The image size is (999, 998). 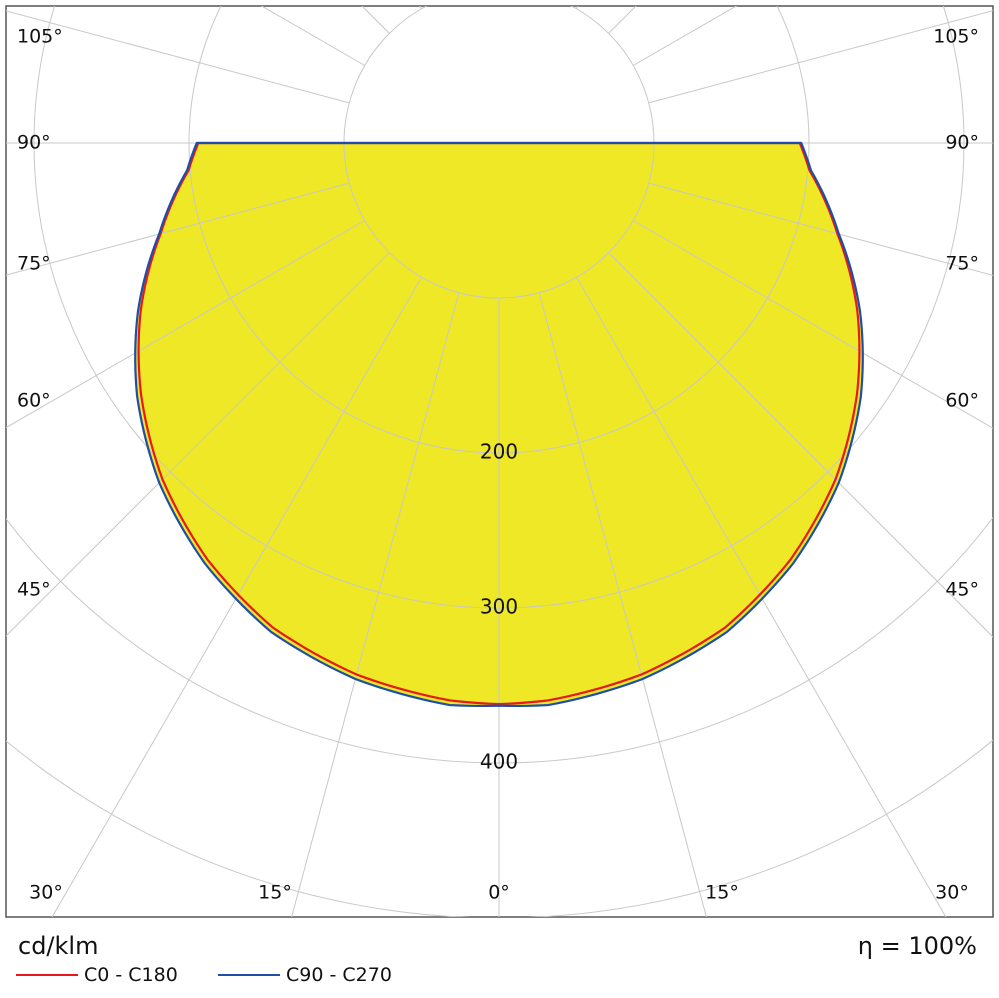 I want to click on ring-label-300: 300, so click(x=499, y=607).